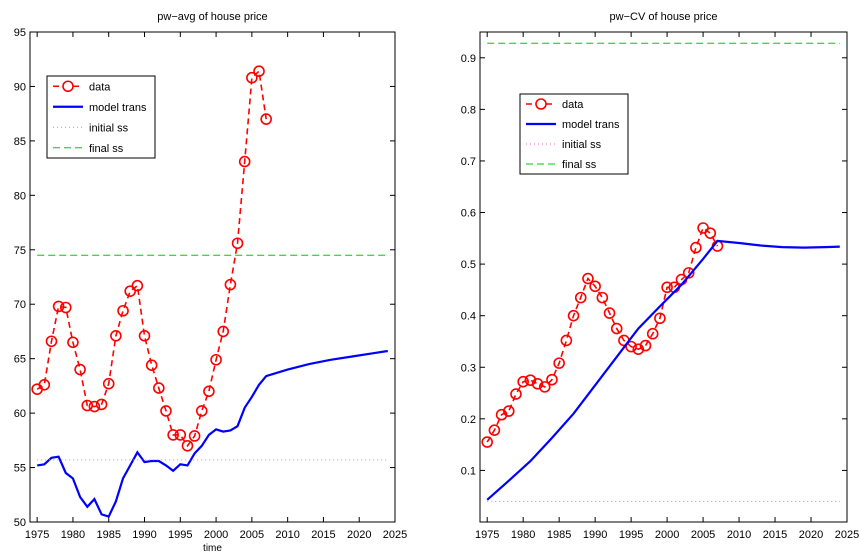 This screenshot has height=552, width=859. What do you see at coordinates (20, 87) in the screenshot?
I see `y-tick-label: 90` at bounding box center [20, 87].